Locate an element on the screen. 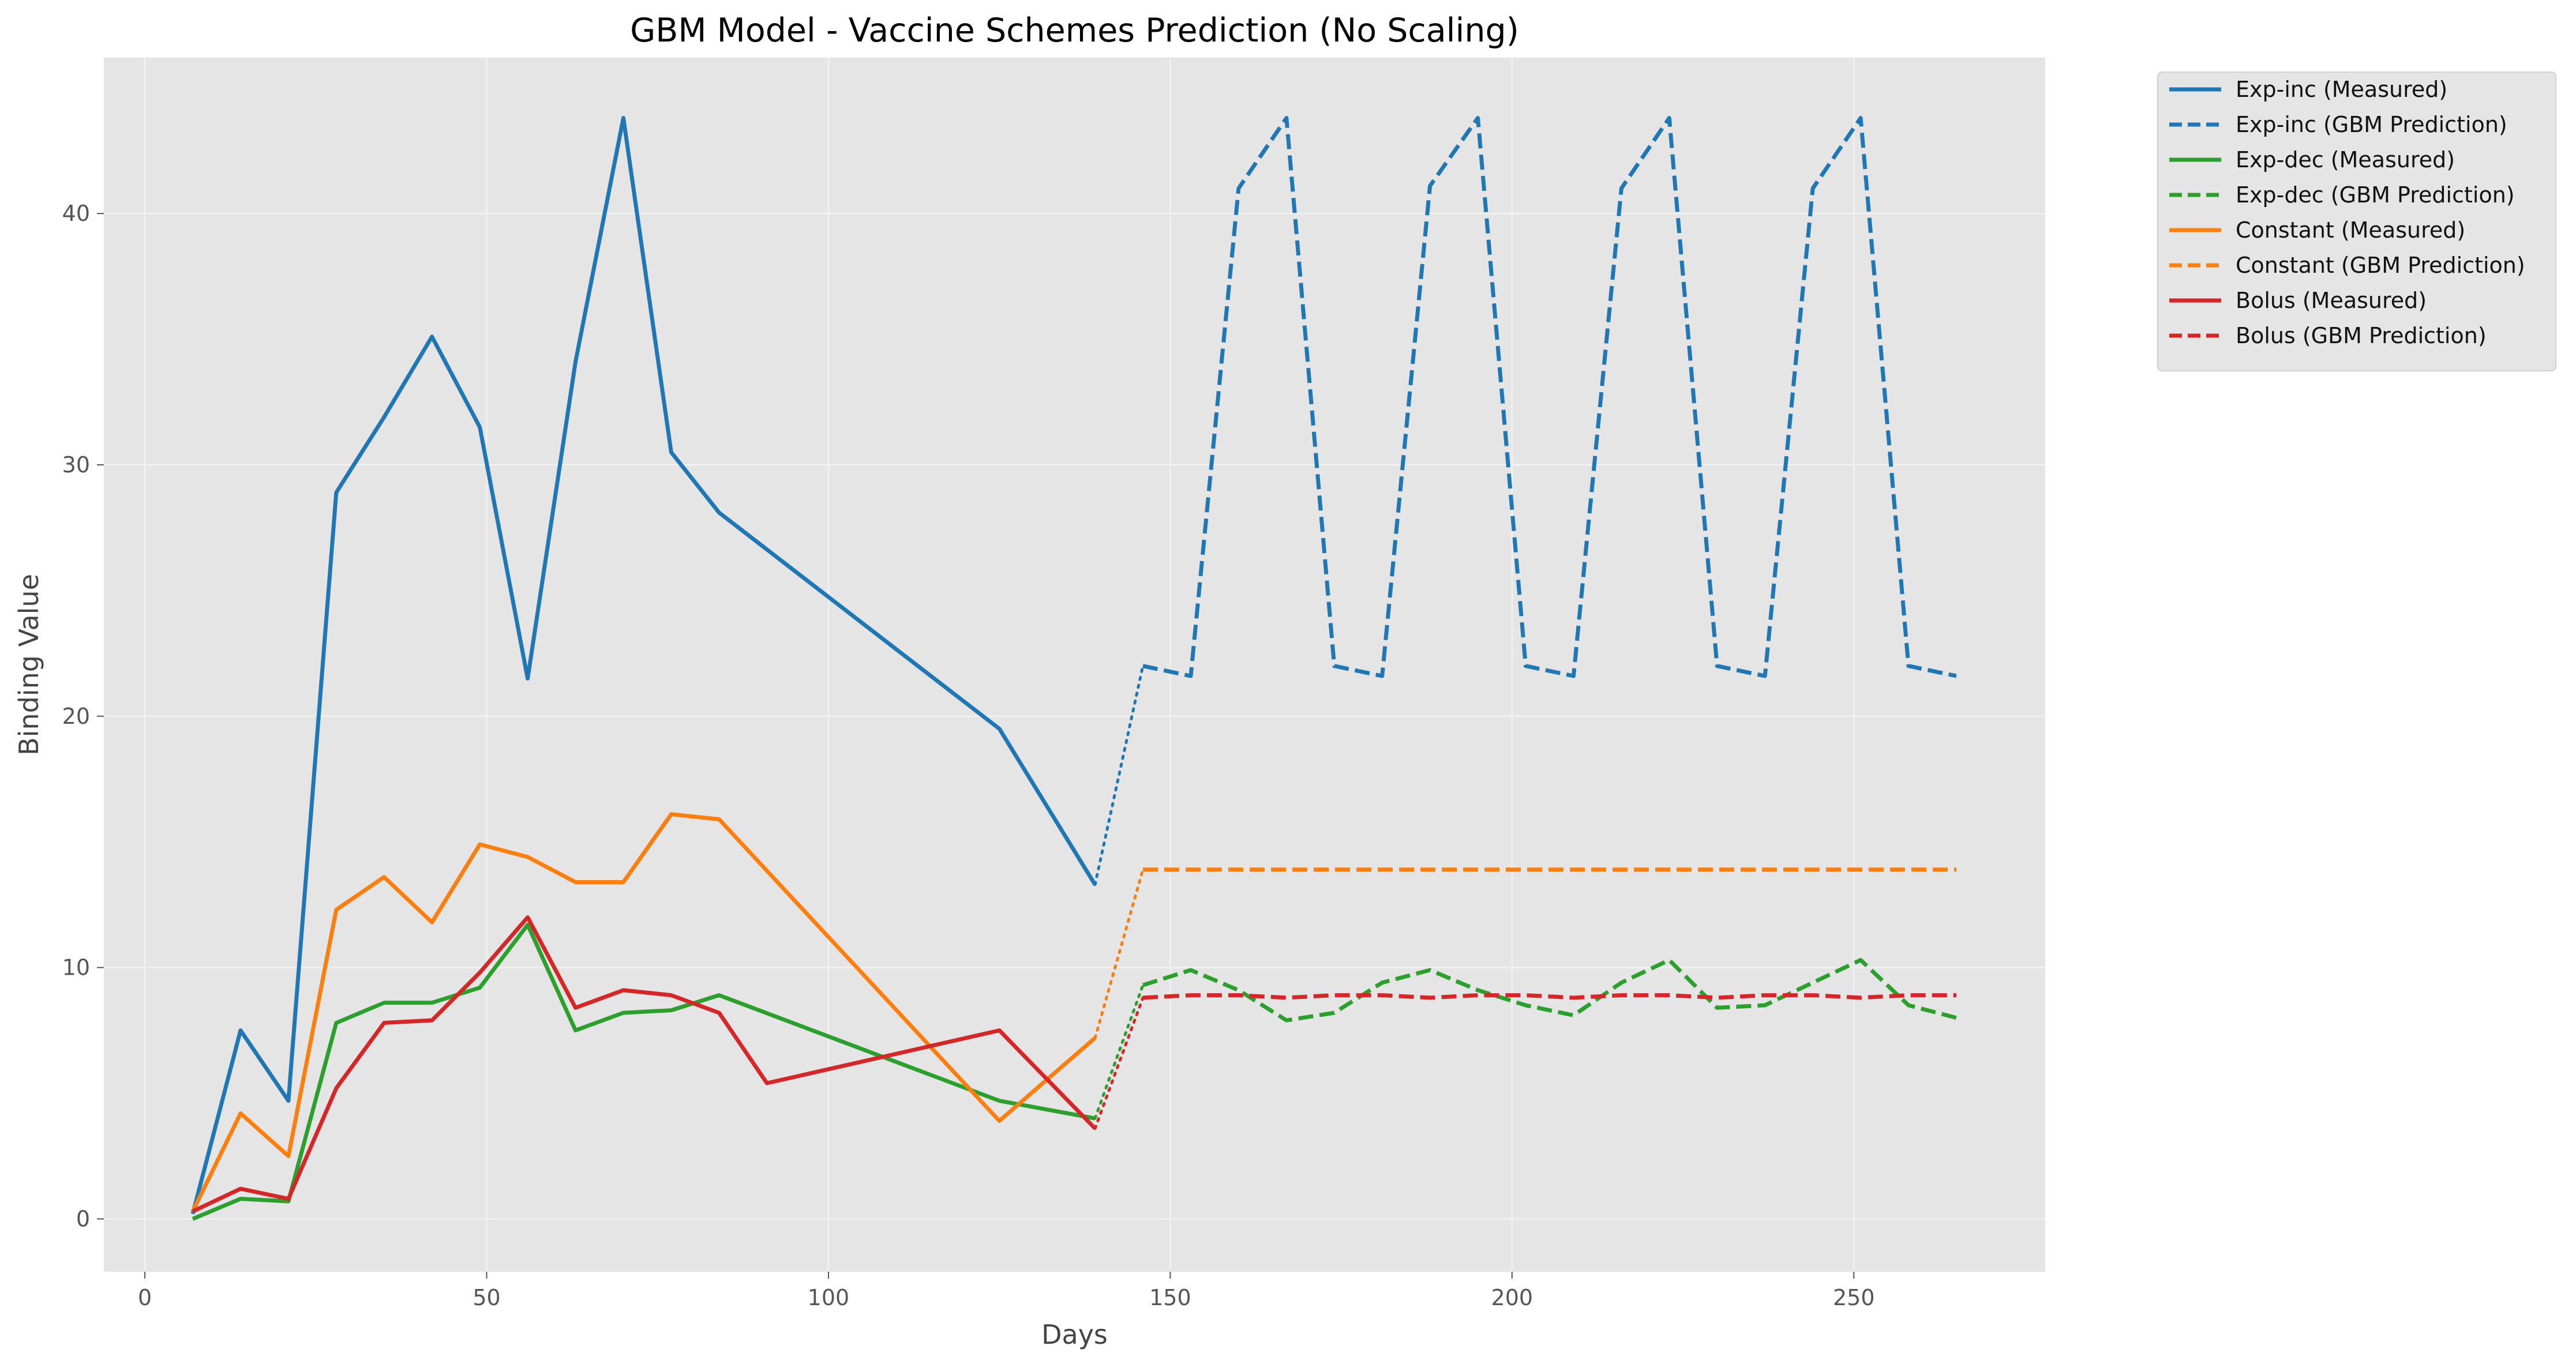 The width and height of the screenshot is (2576, 1368). x-tick-label: 250 is located at coordinates (1854, 1297).